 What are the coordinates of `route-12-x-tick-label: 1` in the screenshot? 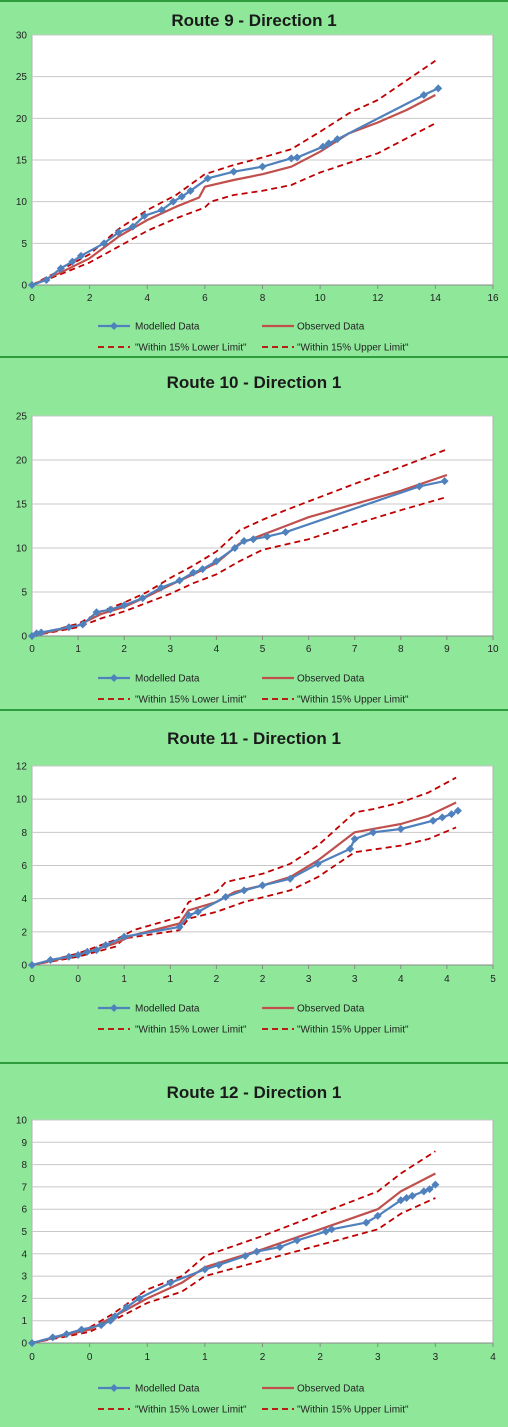 It's located at (205, 1357).